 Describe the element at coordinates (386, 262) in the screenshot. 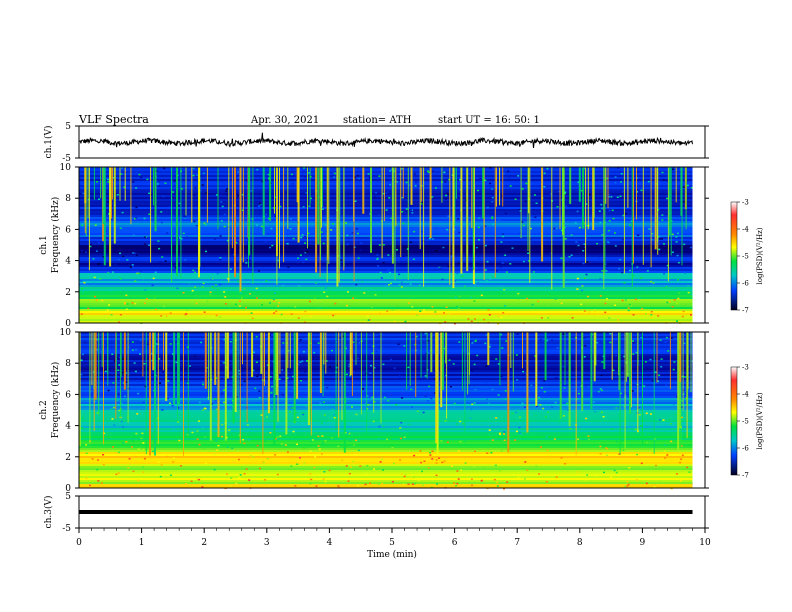

I see `ch1-spectrogram-band` at that location.